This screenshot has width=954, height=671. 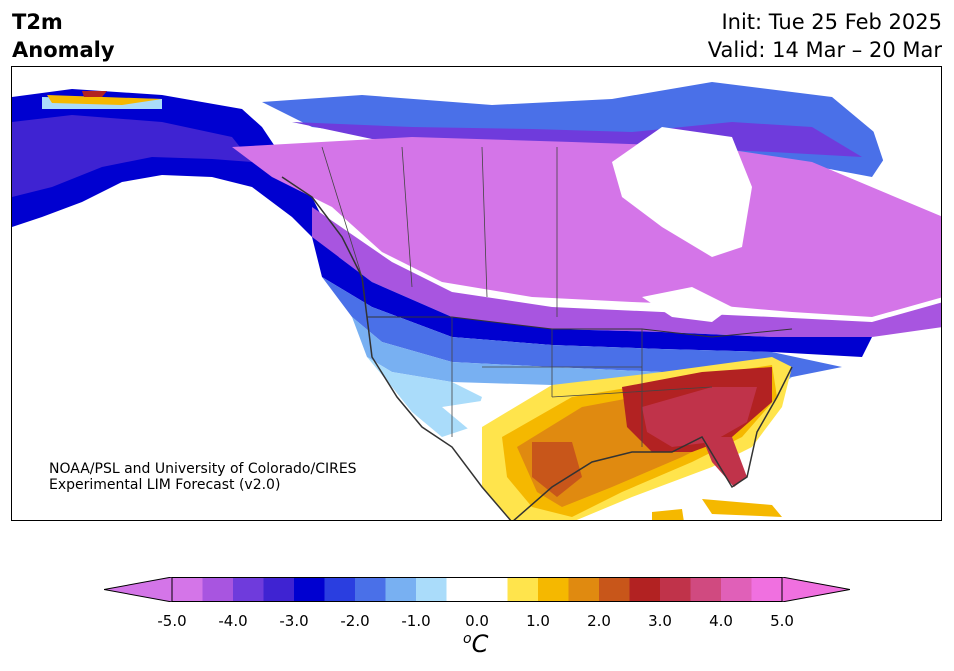 What do you see at coordinates (63, 36) in the screenshot?
I see `map-title: T2m Anomaly` at bounding box center [63, 36].